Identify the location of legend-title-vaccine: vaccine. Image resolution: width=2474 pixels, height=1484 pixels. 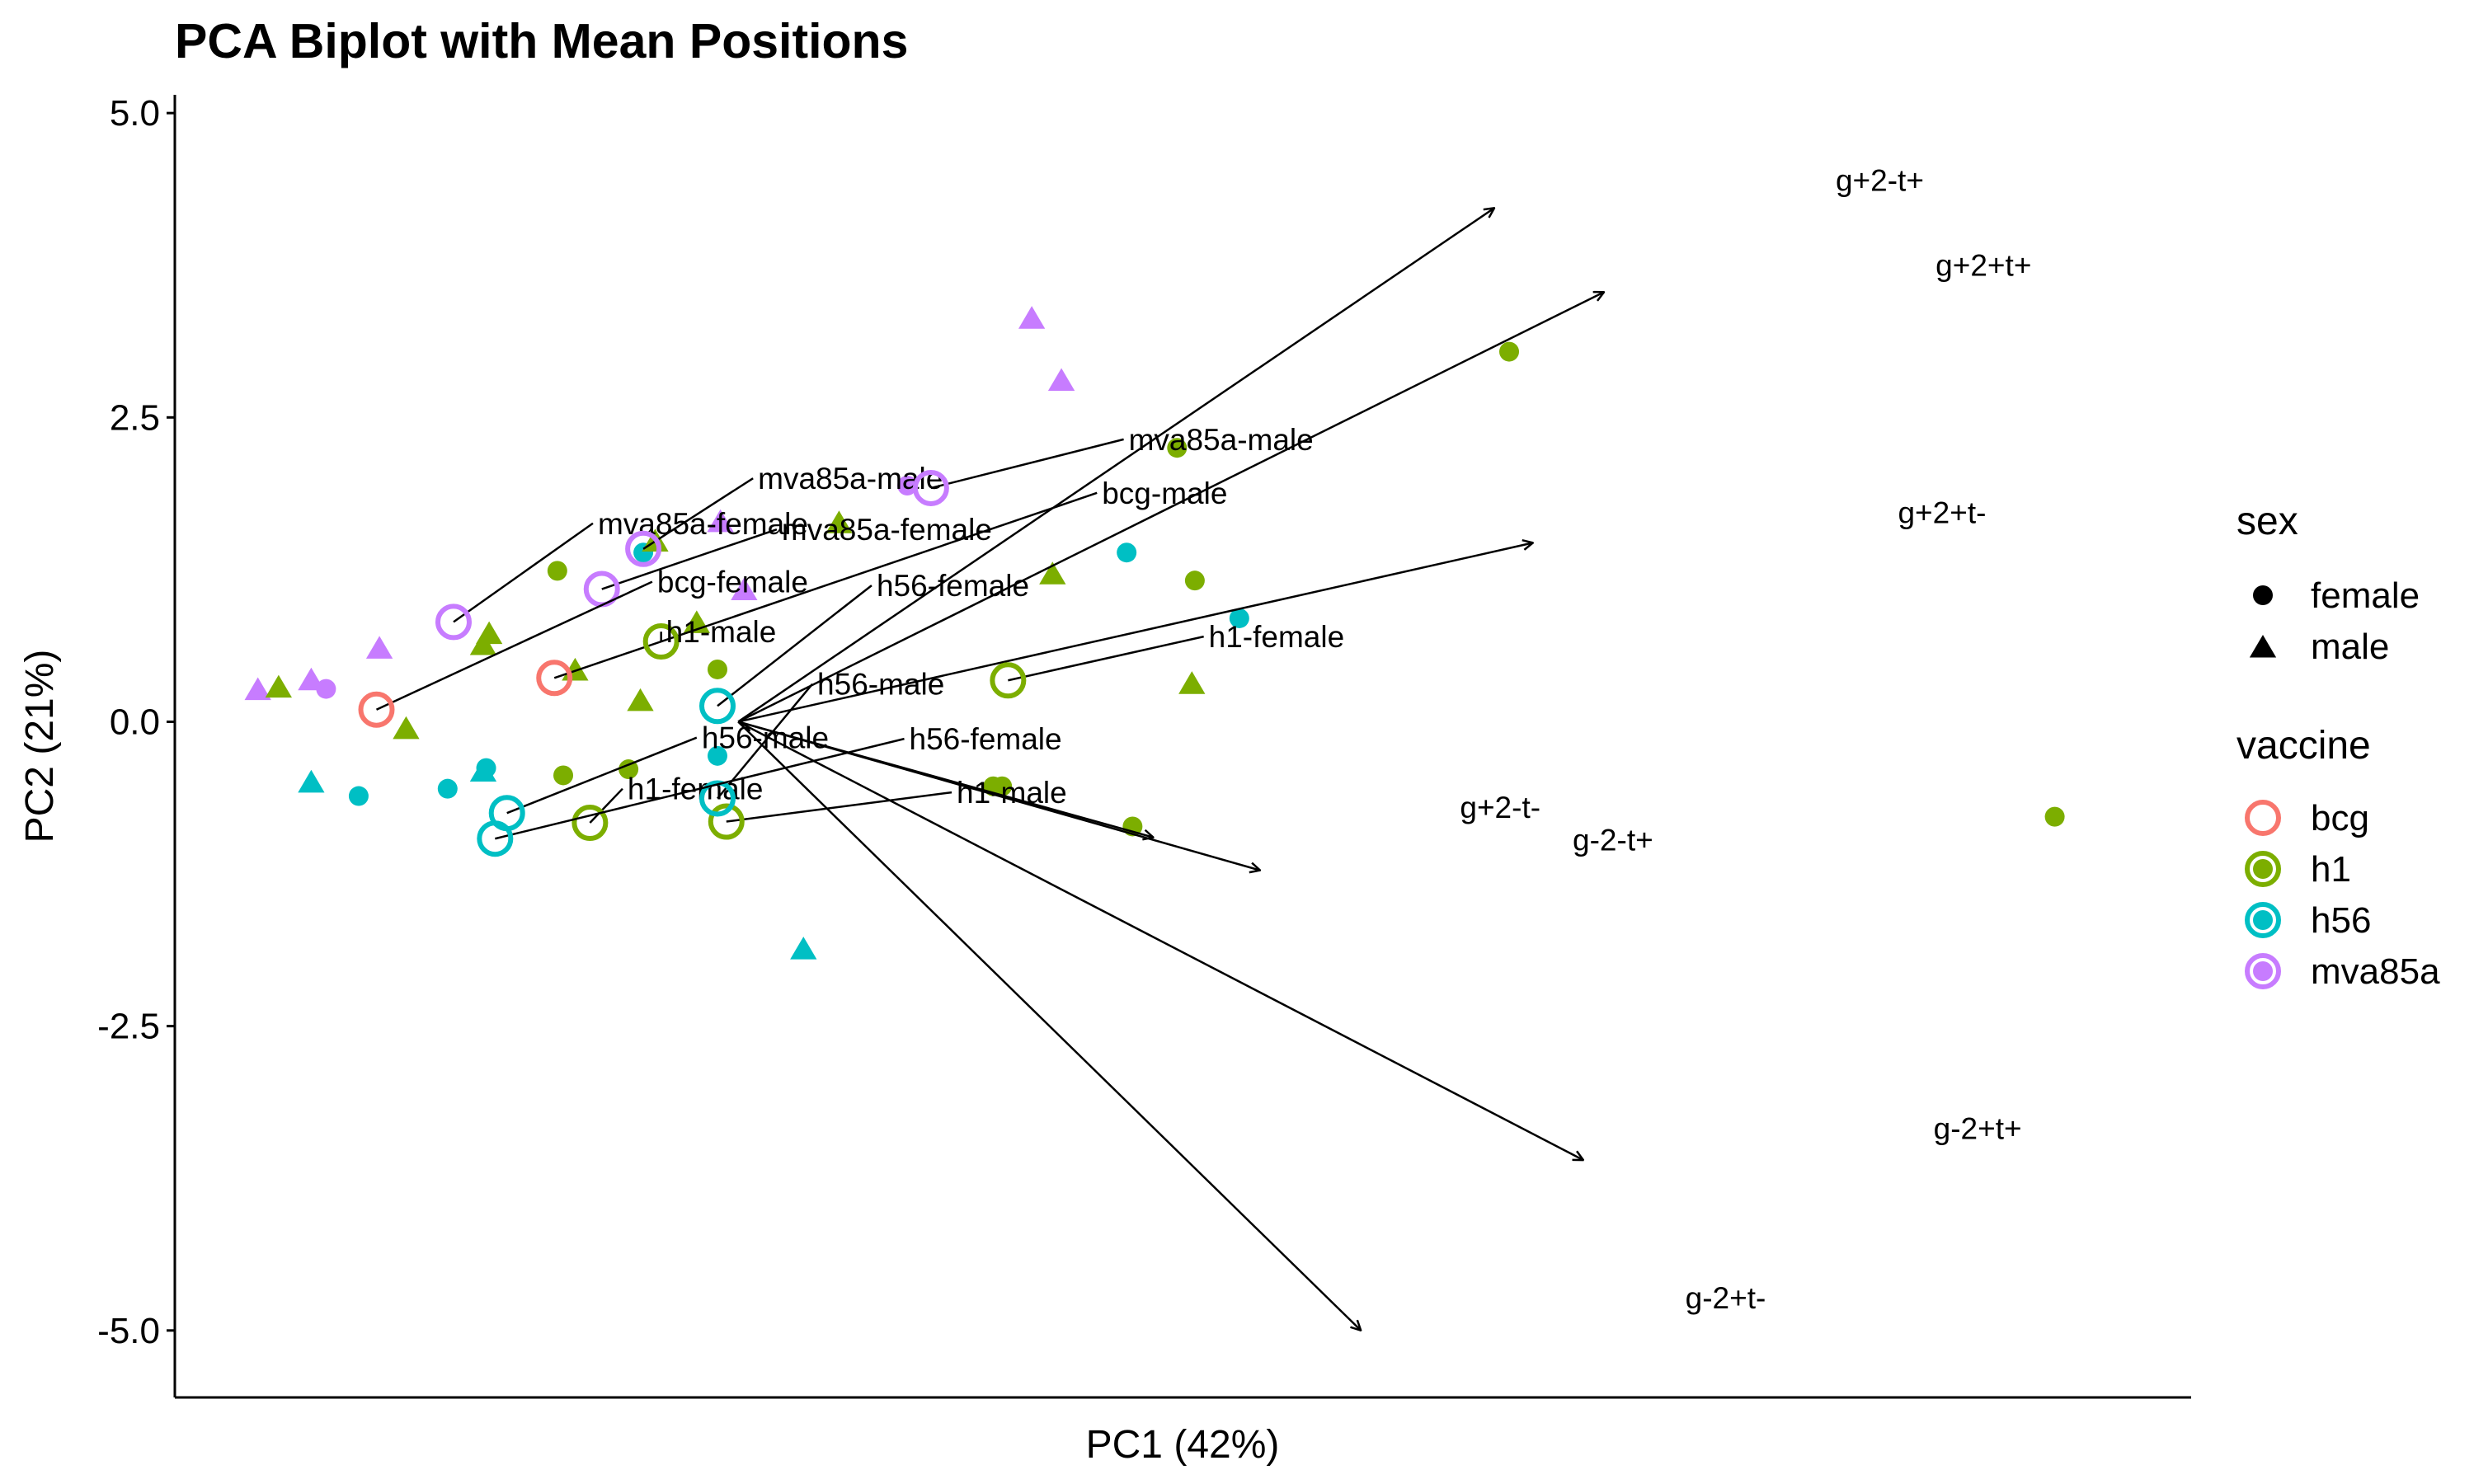
(2303, 746).